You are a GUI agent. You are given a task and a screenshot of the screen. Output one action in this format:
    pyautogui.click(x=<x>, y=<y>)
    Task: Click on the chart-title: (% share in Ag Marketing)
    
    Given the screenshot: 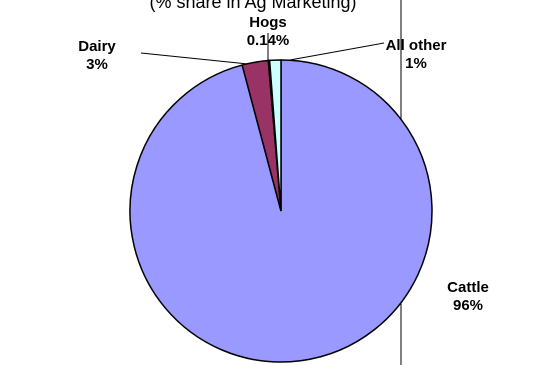 What is the action you would take?
    pyautogui.click(x=252, y=6)
    